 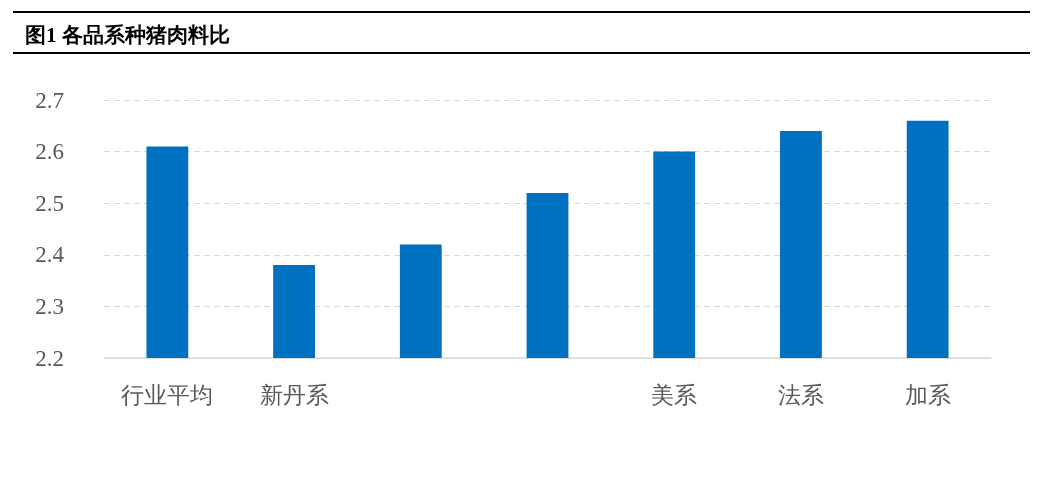 I want to click on x-tick-label: 行业平均, so click(x=167, y=395).